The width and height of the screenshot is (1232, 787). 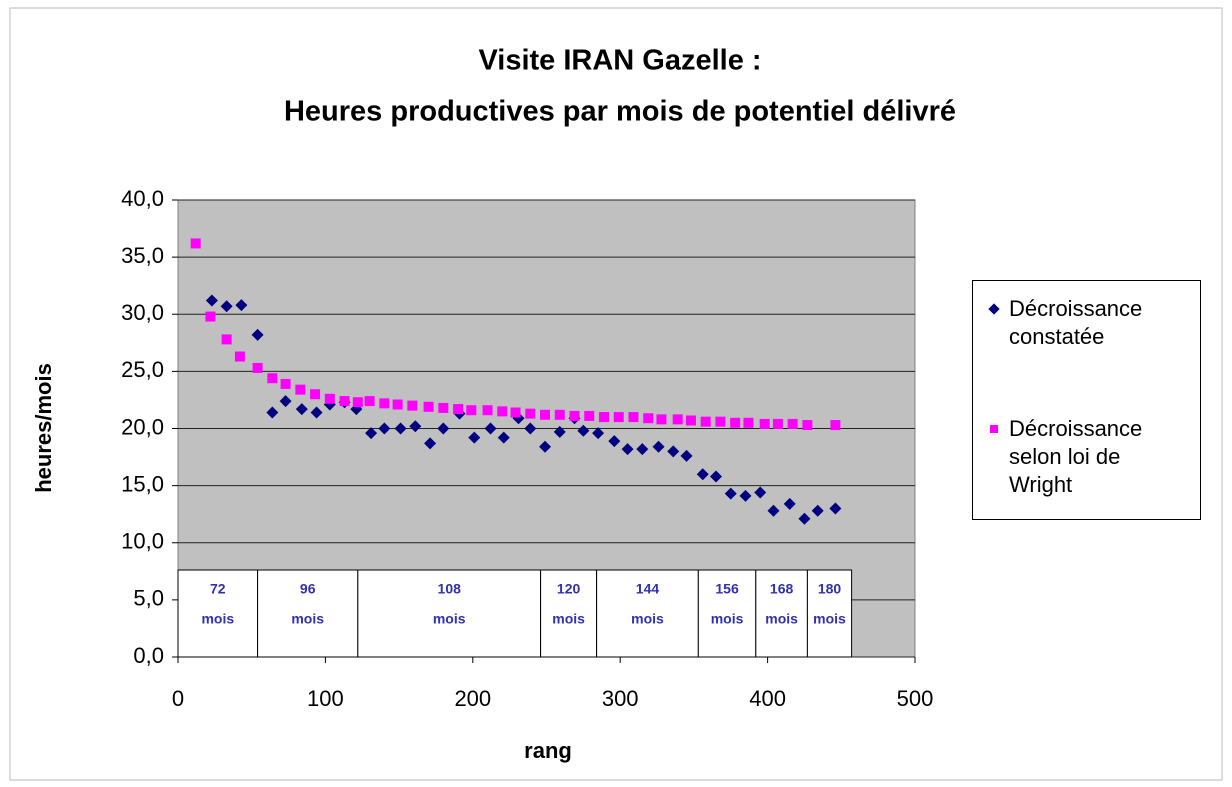 What do you see at coordinates (218, 589) in the screenshot?
I see `segment-label: 72` at bounding box center [218, 589].